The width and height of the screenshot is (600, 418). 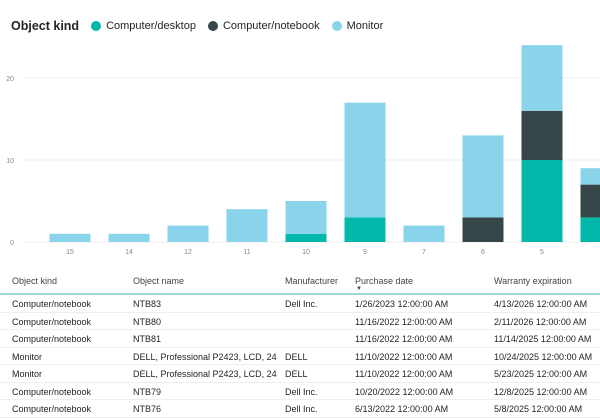 What do you see at coordinates (543, 357) in the screenshot?
I see `table-cell: 10/24/2025 12:00:00 AM` at bounding box center [543, 357].